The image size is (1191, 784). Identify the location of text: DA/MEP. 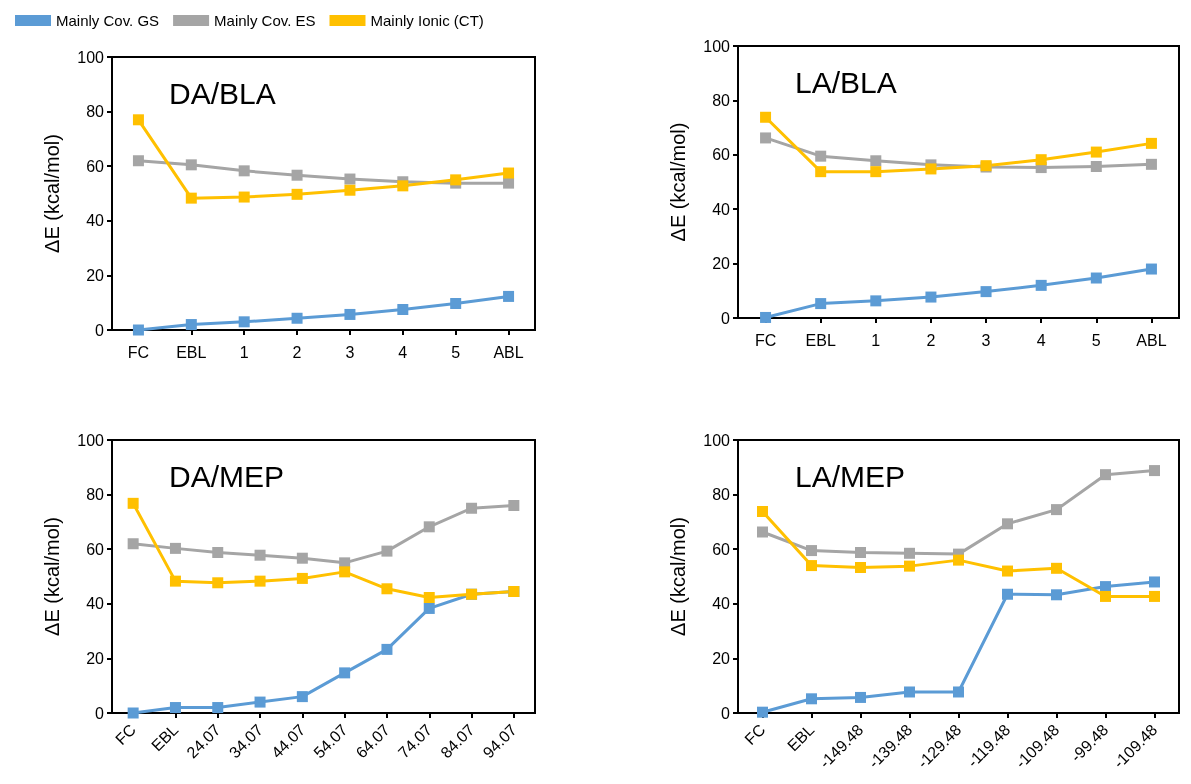
(227, 476).